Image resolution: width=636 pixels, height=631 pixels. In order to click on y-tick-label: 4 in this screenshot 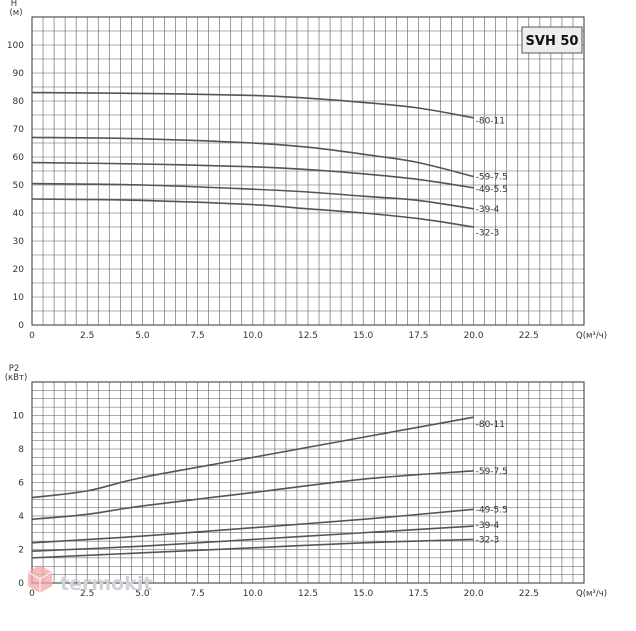, I will do `click(21, 517)`.